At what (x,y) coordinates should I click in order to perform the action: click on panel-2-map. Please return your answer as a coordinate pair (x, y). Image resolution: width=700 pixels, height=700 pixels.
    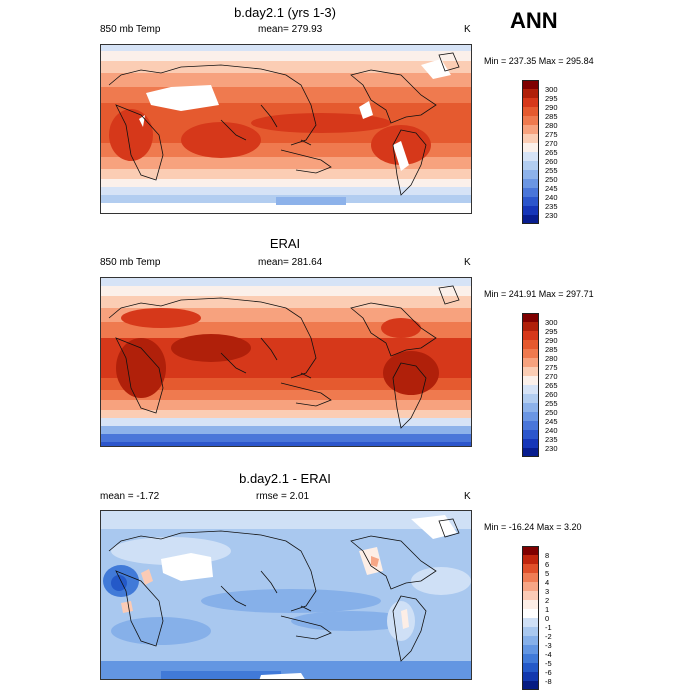
    Looking at the image, I should click on (286, 362).